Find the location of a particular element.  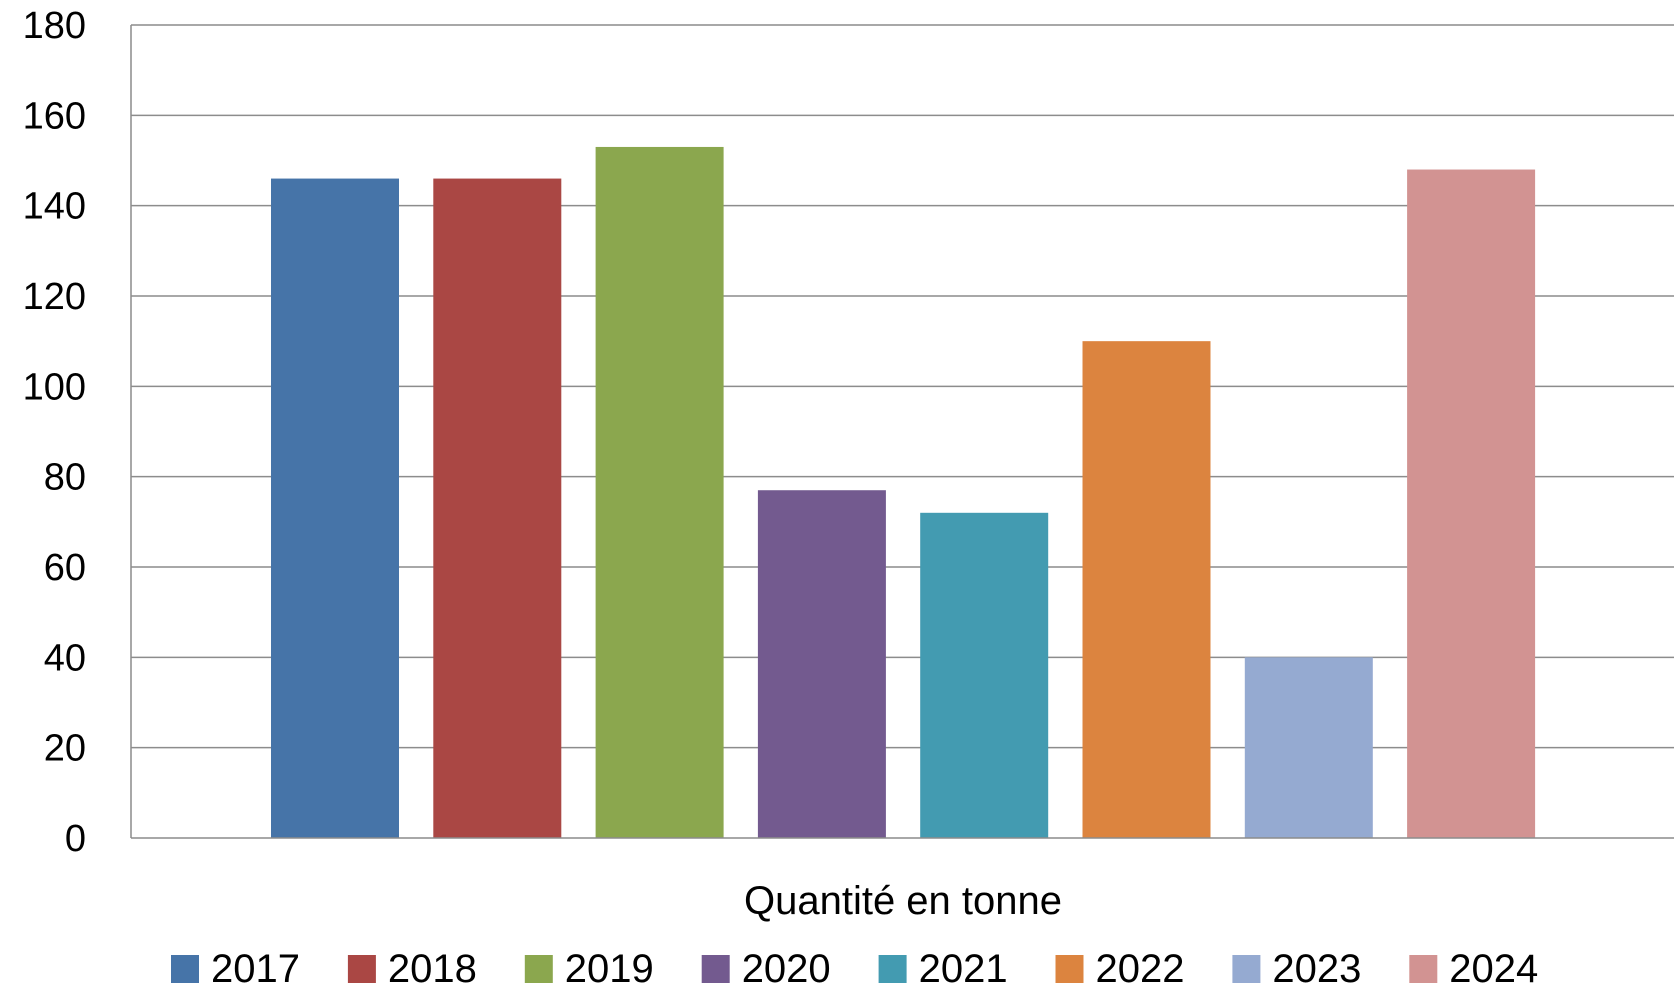

bar-2019 is located at coordinates (659, 492).